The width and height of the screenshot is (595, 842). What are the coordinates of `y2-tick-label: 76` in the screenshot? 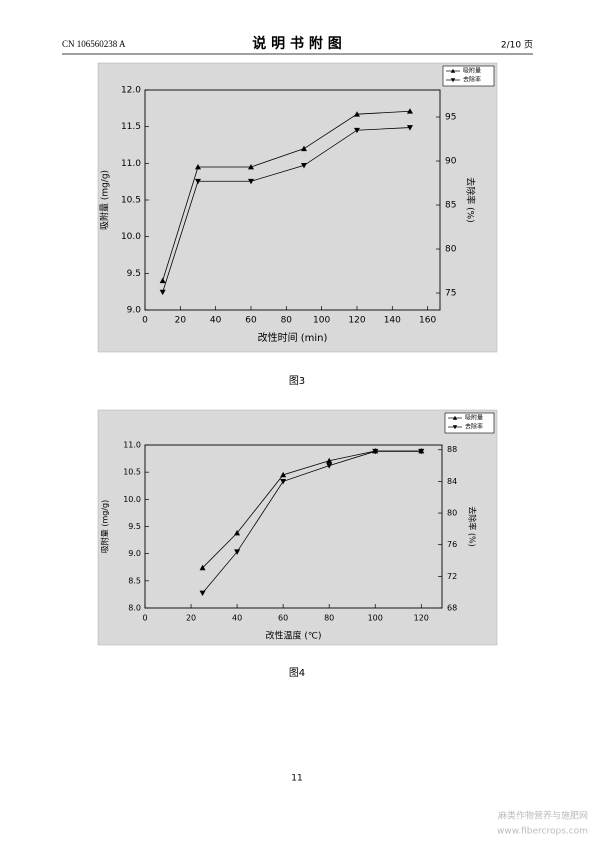 It's located at (452, 544).